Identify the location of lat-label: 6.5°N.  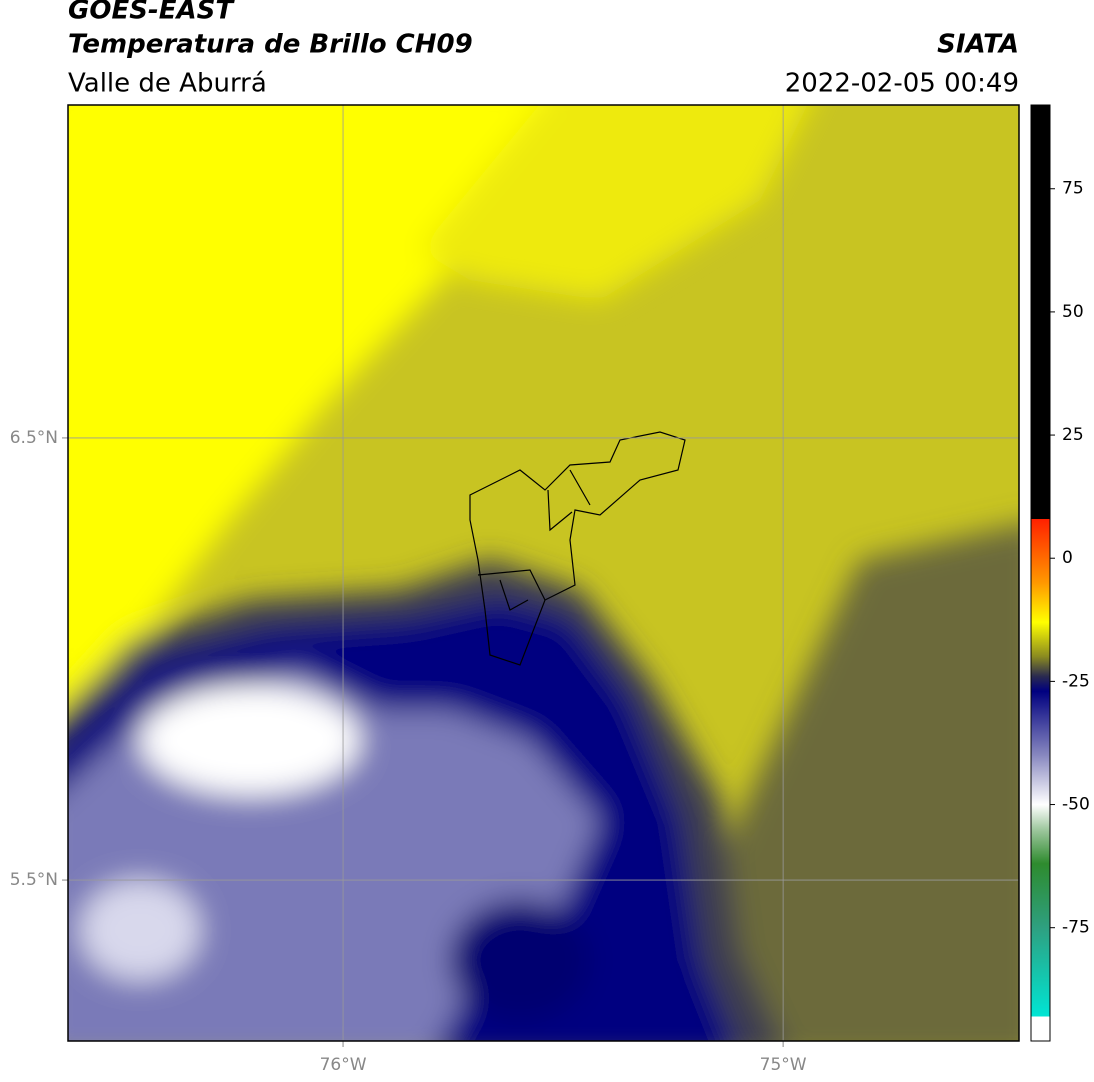
(34, 438).